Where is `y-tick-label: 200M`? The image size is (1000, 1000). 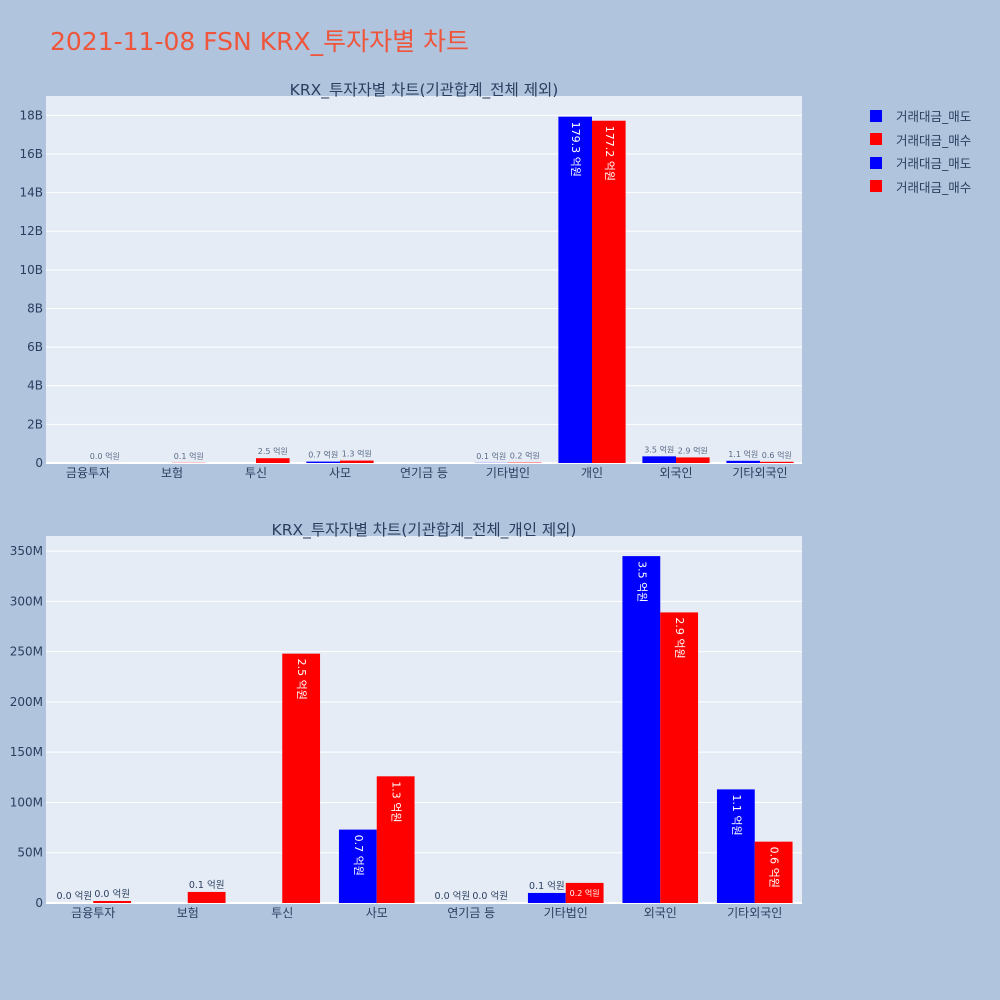
y-tick-label: 200M is located at coordinates (26, 702).